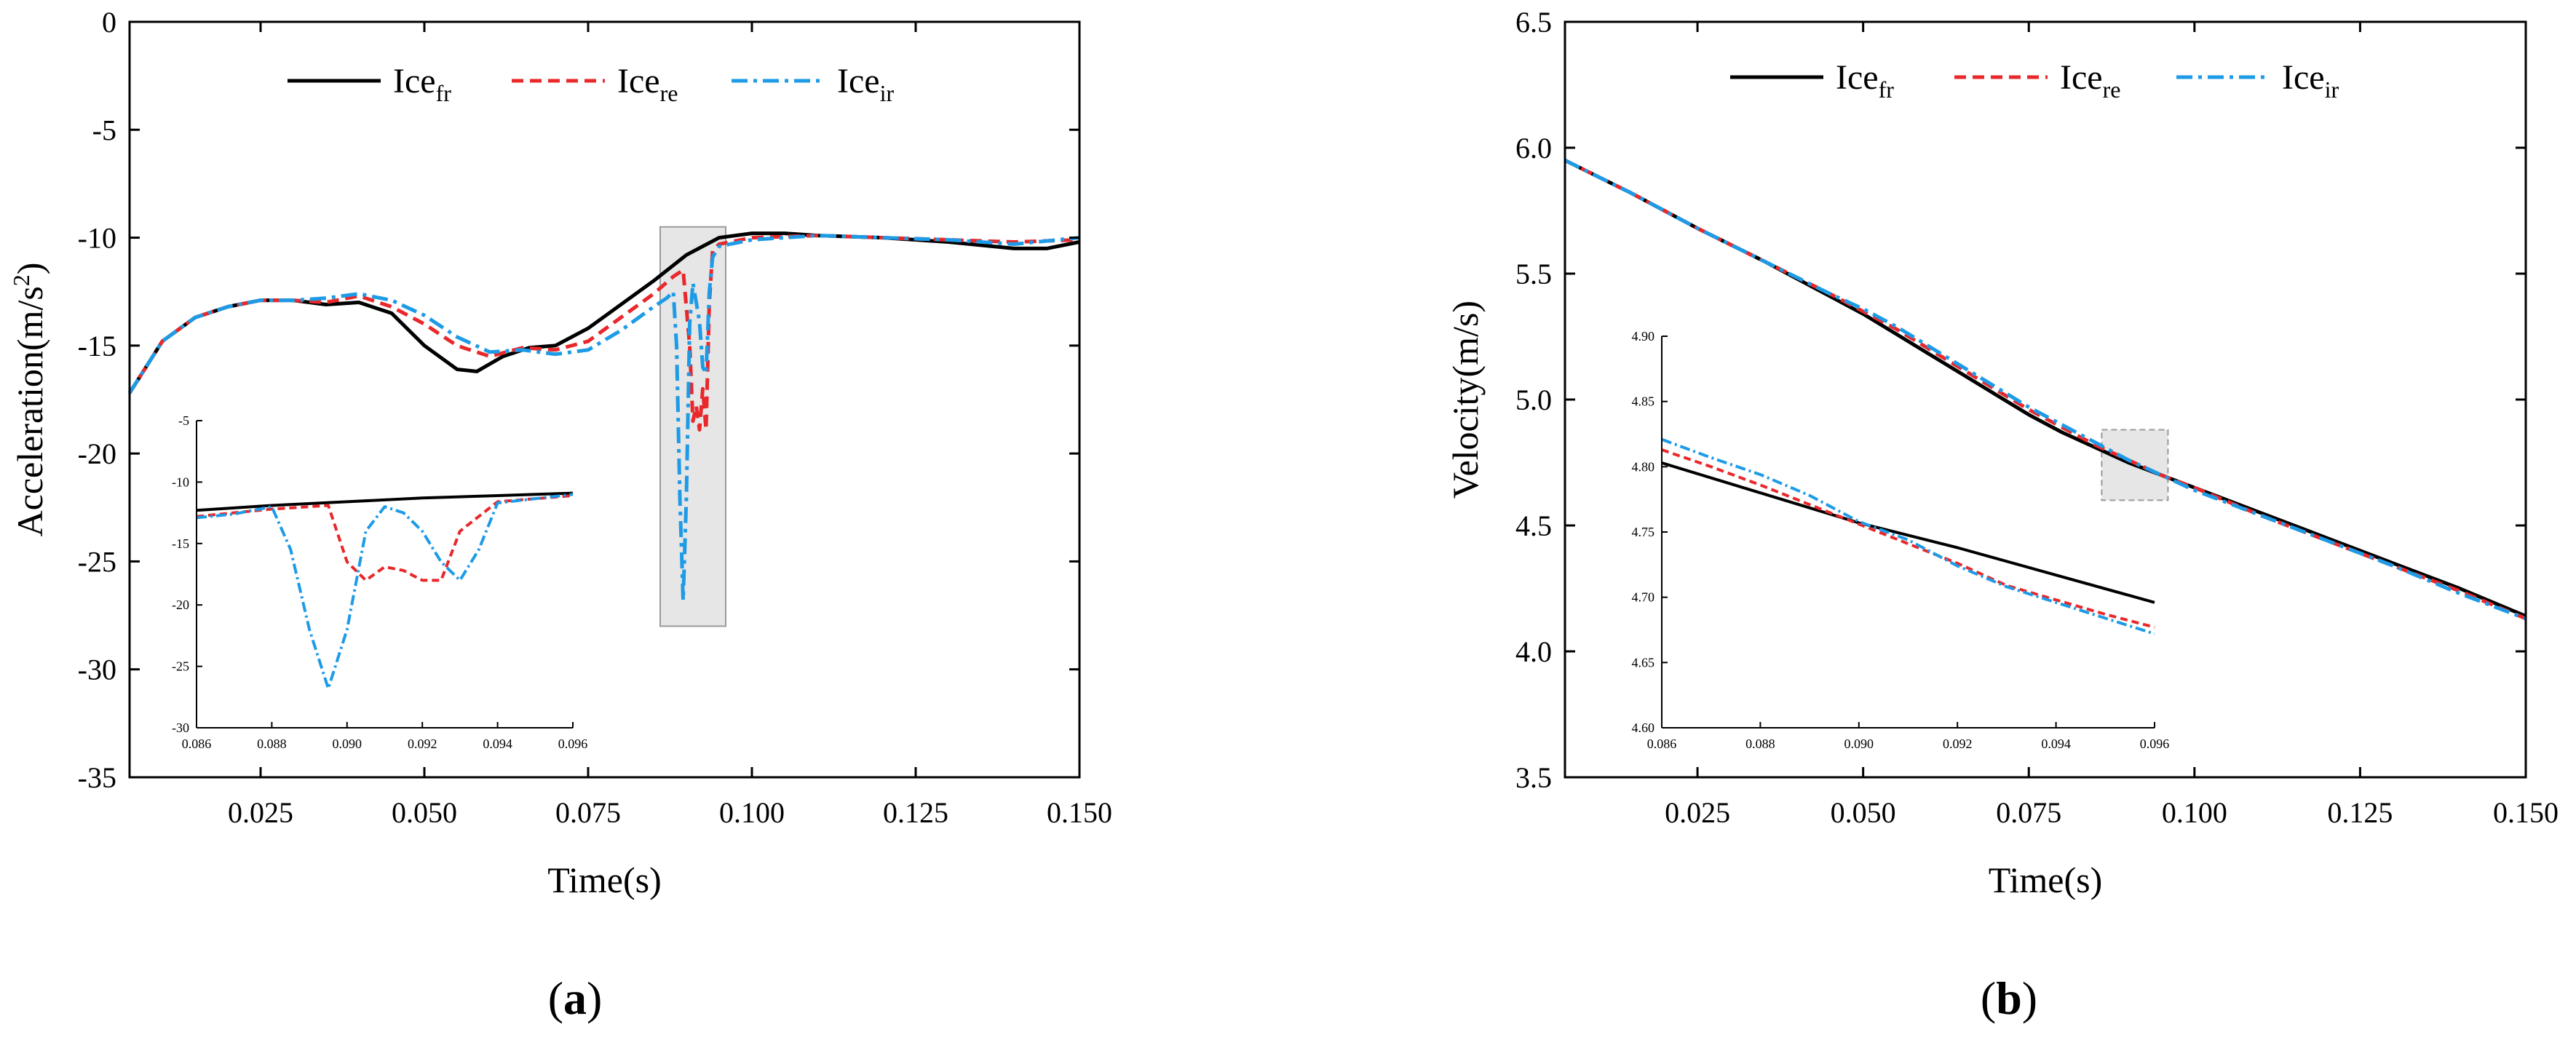 Image resolution: width=2576 pixels, height=1048 pixels. I want to click on y-tick-label: 5.0, so click(1533, 400).